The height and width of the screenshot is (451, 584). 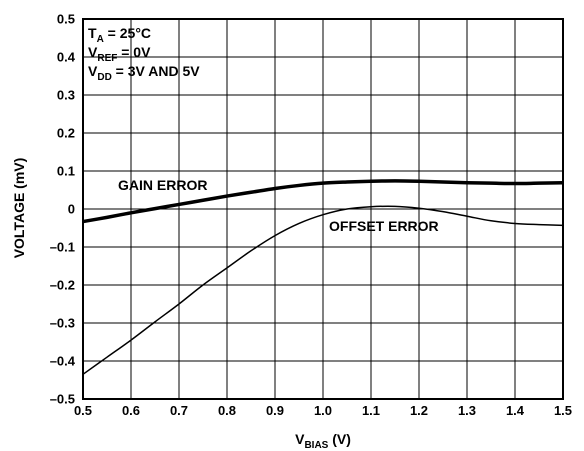 I want to click on conditions-box: TA = 25°C VREF = 0V VDD = 3V AND 5V, so click(x=144, y=54).